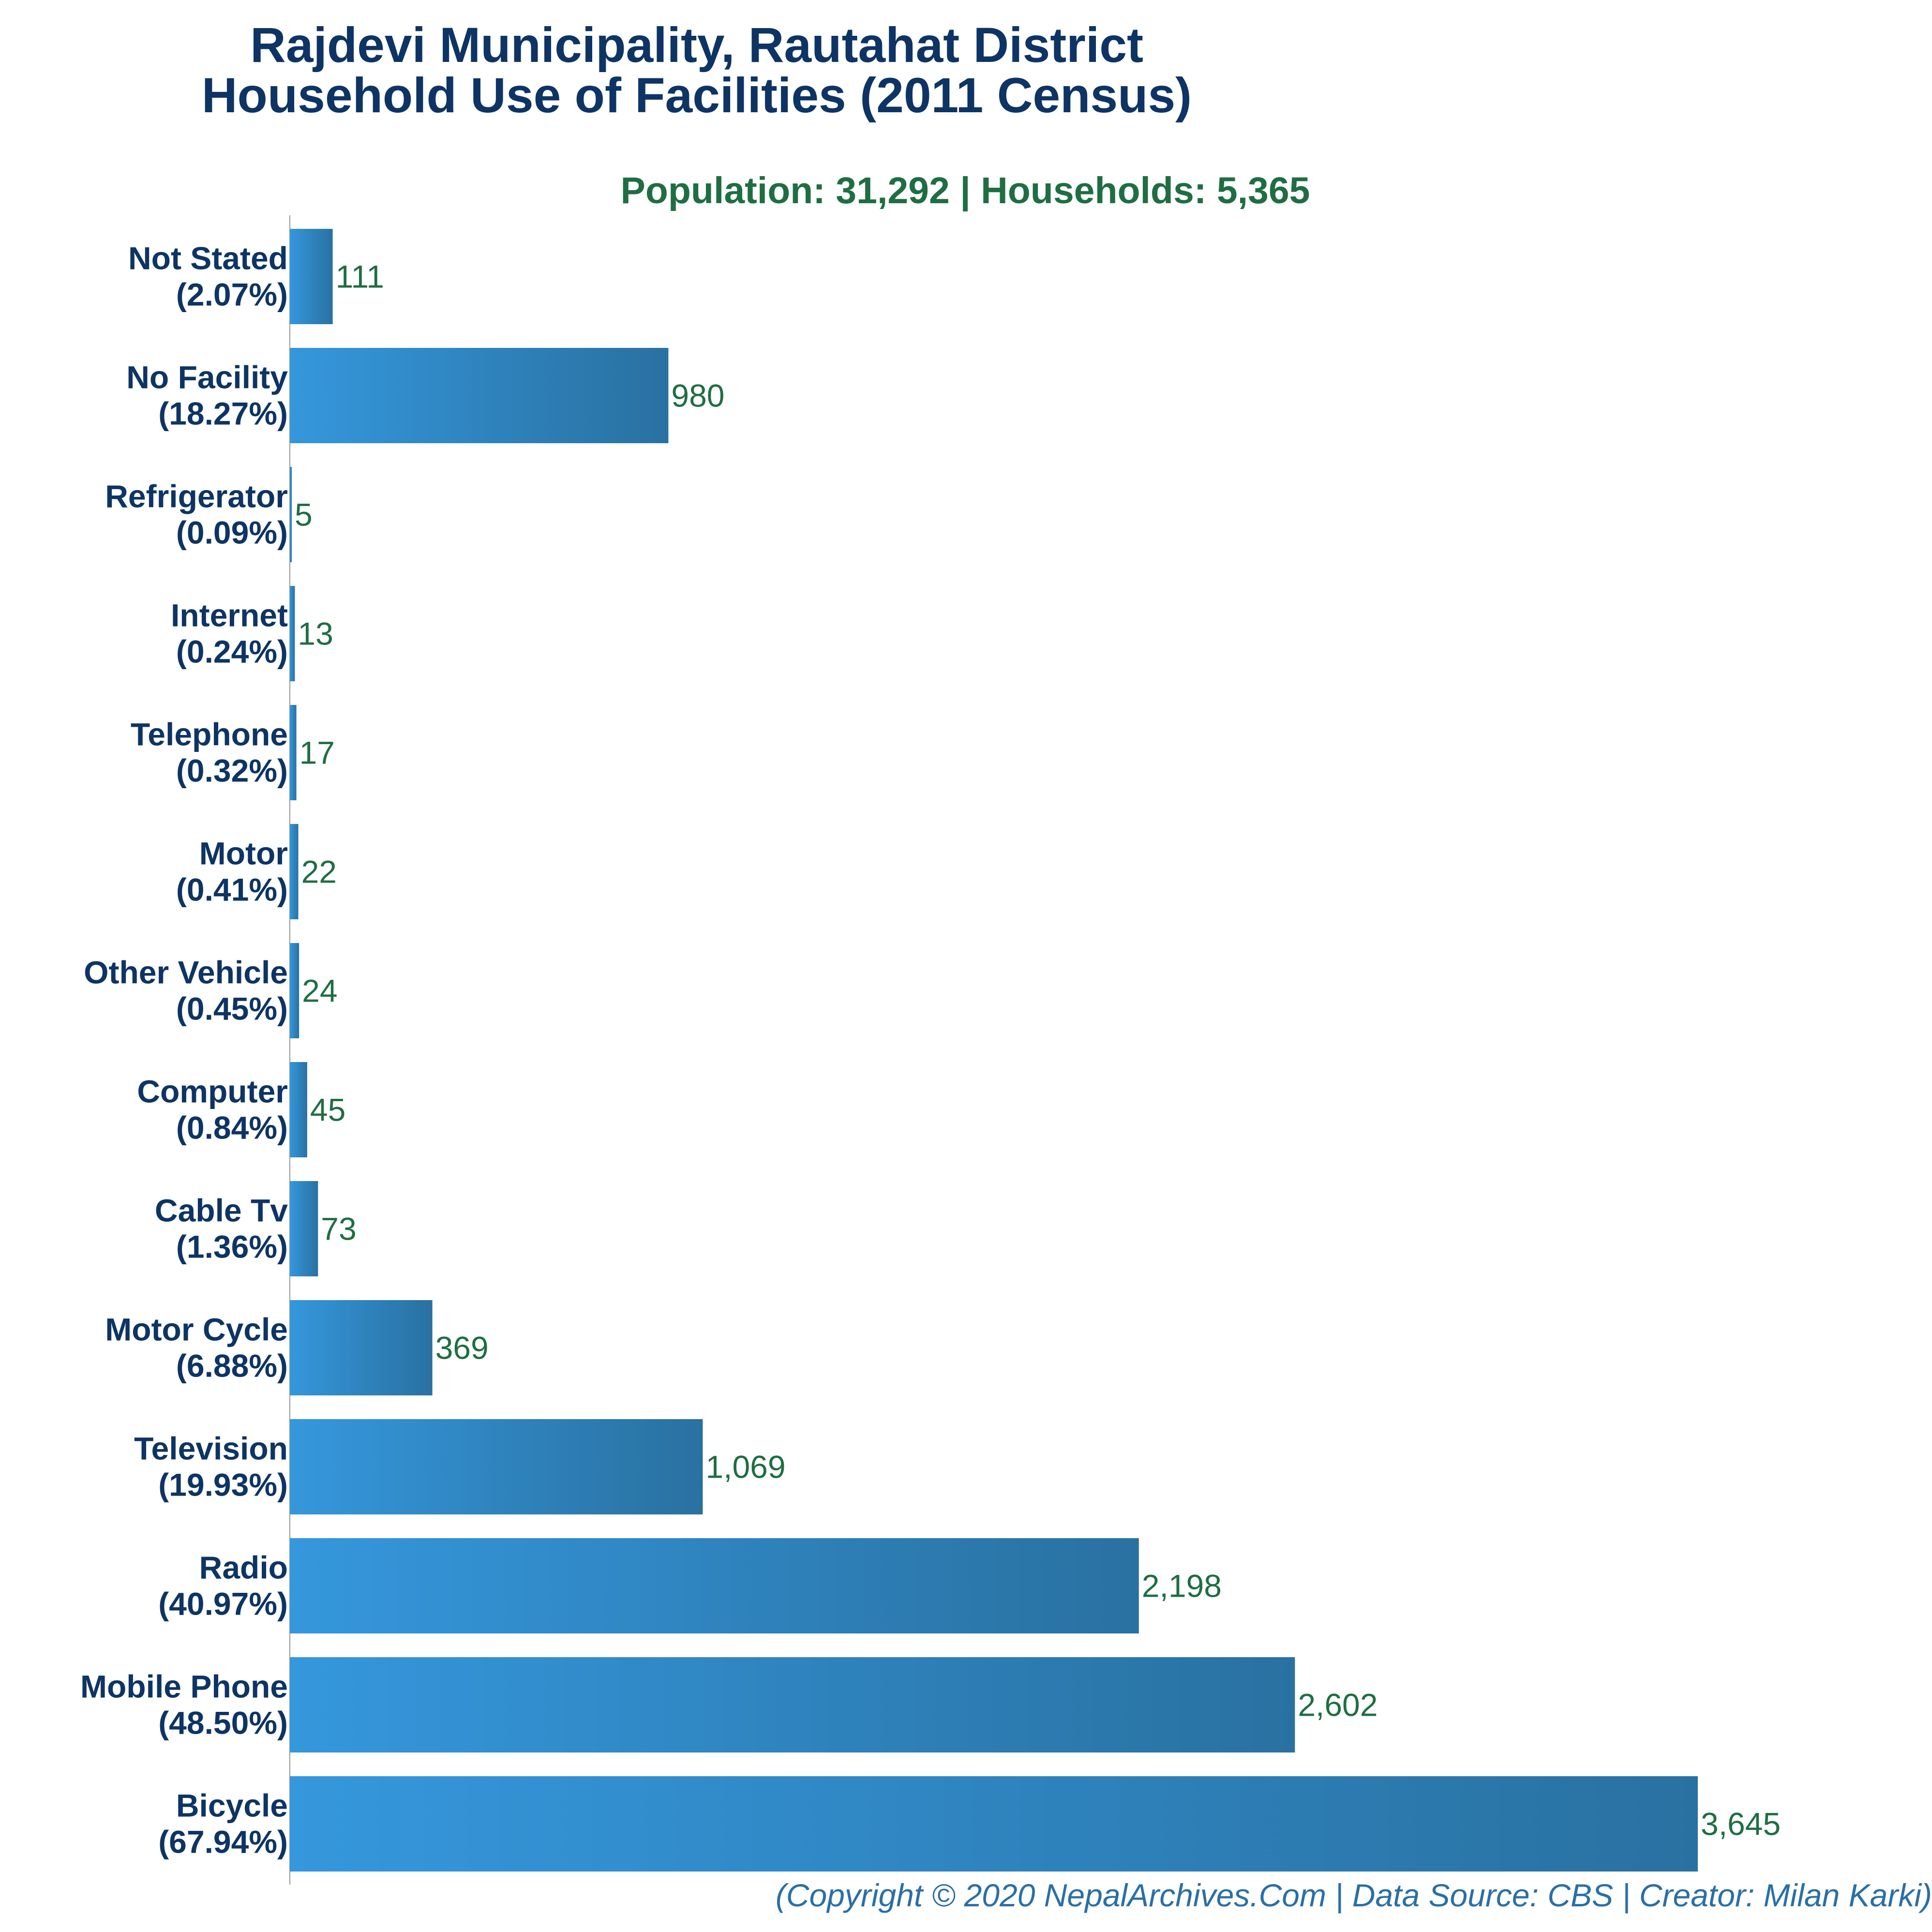  I want to click on category-label: Mobile Phone, so click(184, 1687).